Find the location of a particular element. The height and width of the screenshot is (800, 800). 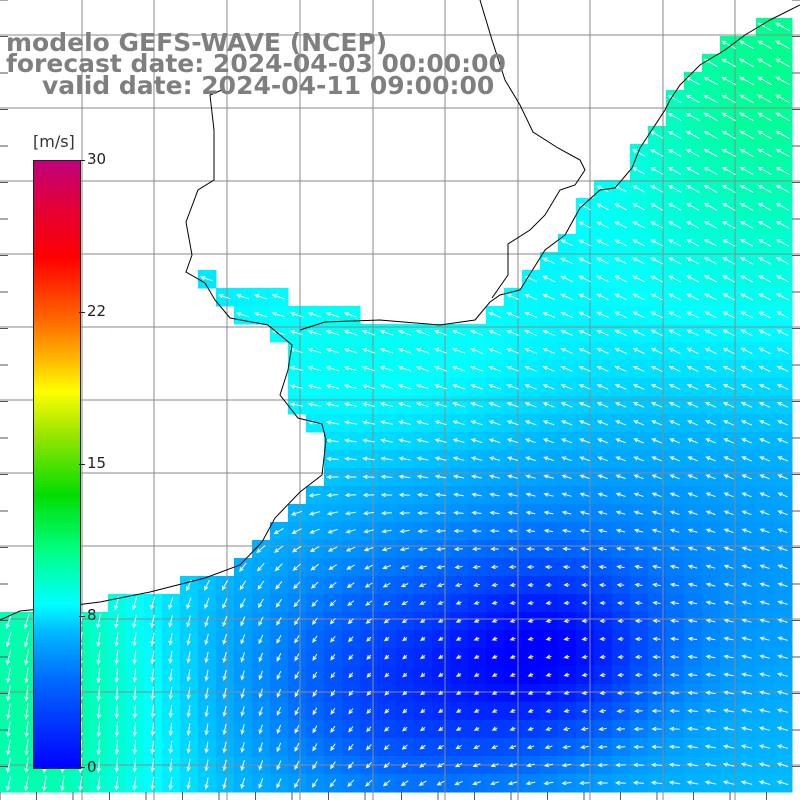

colorbar-tick-label: 0 is located at coordinates (92, 767).